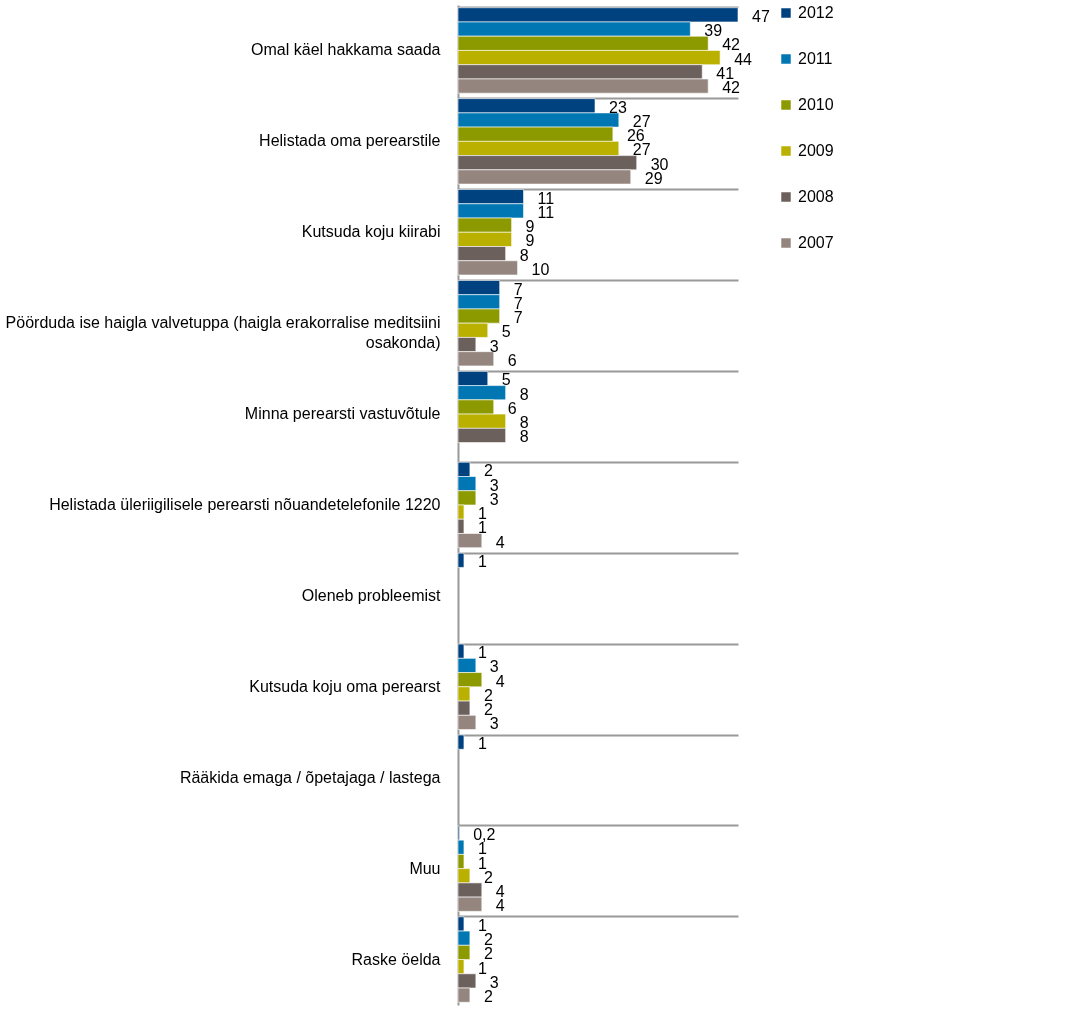 The width and height of the screenshot is (1081, 1025). What do you see at coordinates (245, 504) in the screenshot?
I see `y-tick-label: Helistada üleriigilisele perearsti nõuandetelefonile 1220` at bounding box center [245, 504].